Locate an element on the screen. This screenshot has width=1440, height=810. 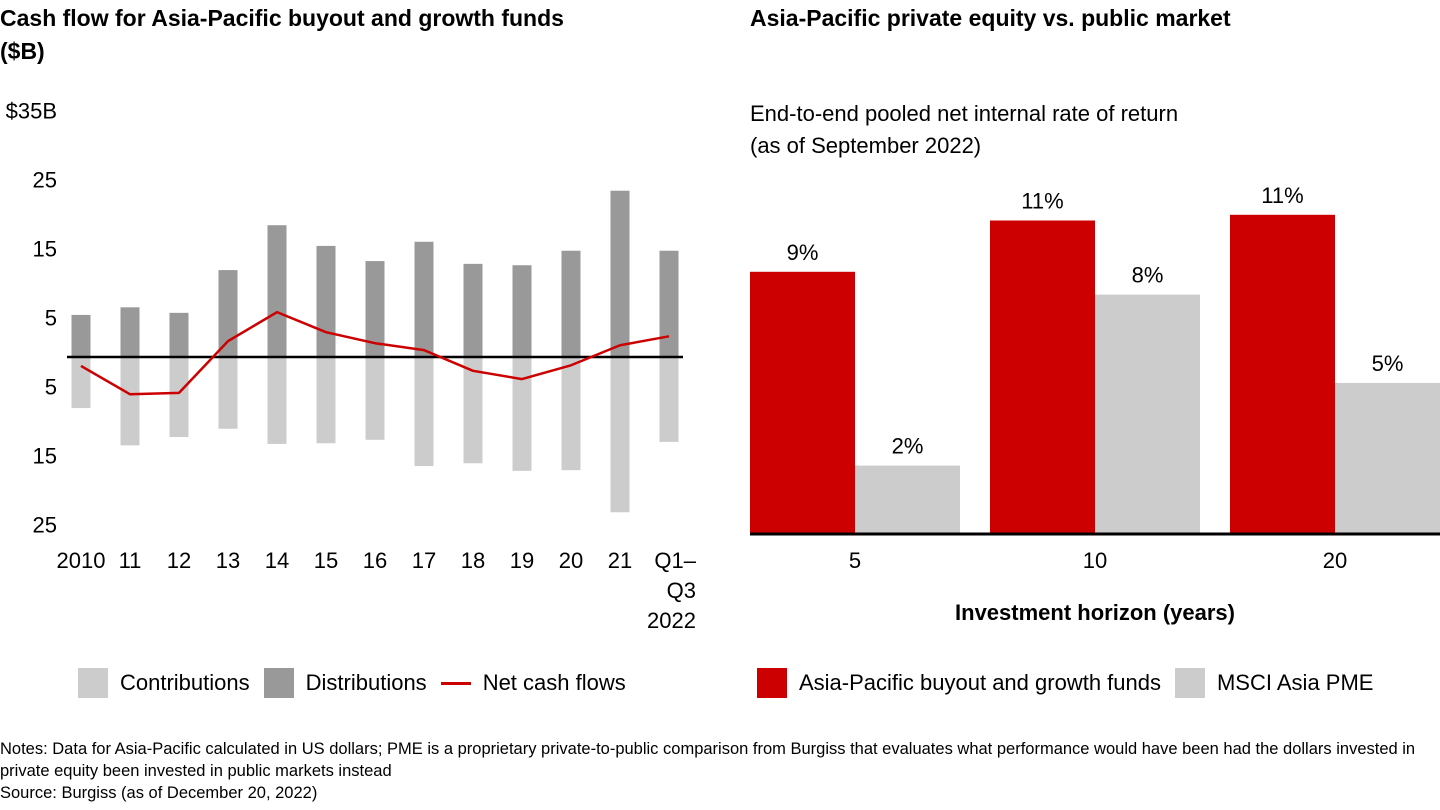
legend-item-apac-funds: Asia-Pacific buyout and growth funds is located at coordinates (959, 683).